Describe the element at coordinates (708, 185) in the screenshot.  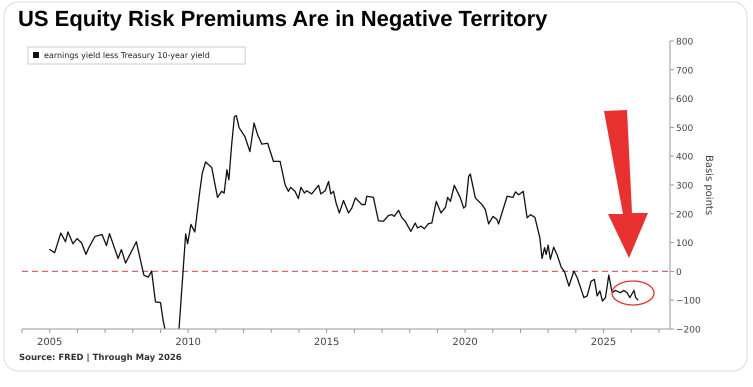
I see `y-axis-title: Basis points` at that location.